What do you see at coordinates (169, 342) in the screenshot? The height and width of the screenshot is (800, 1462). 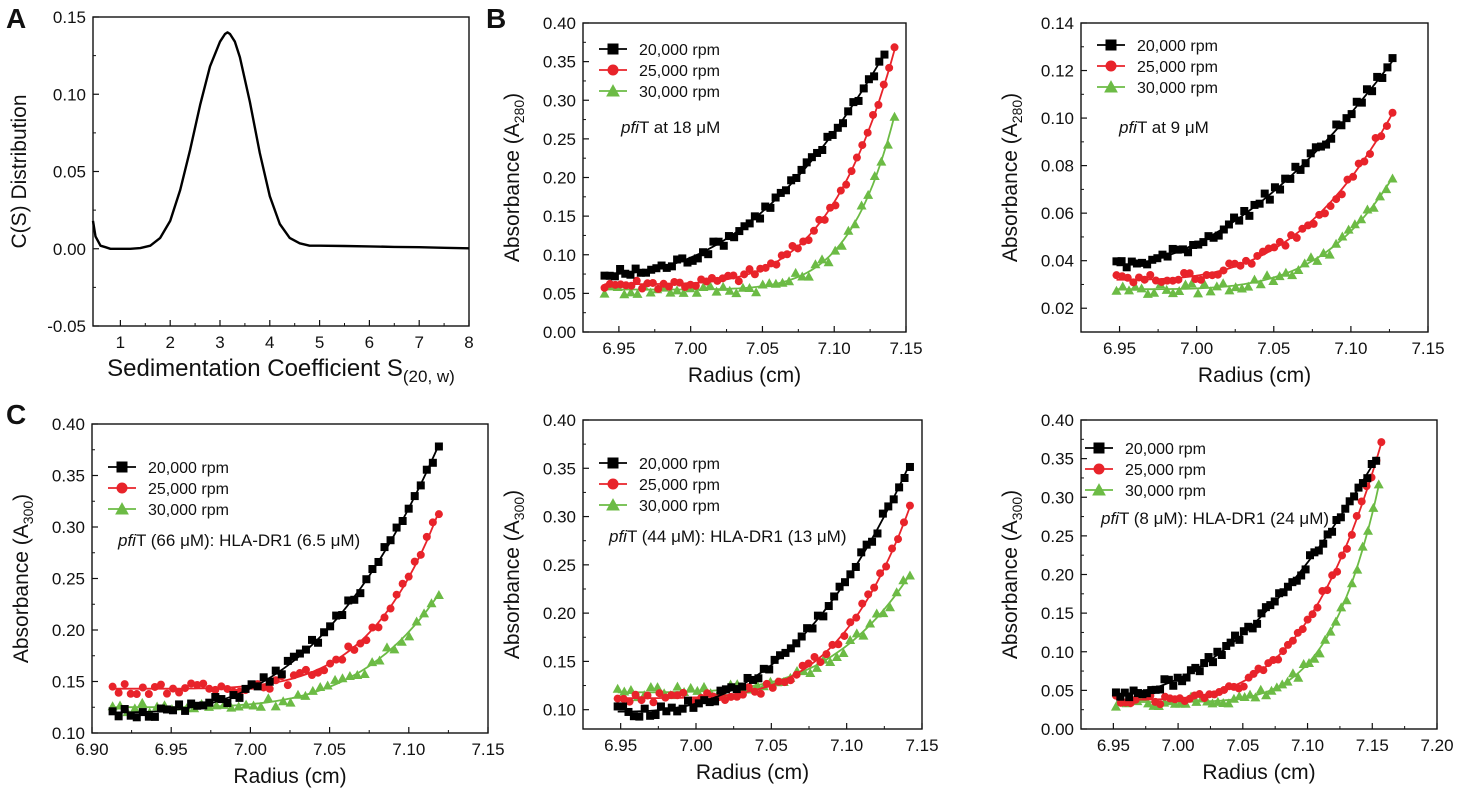 I see `x-tick-label: 2` at bounding box center [169, 342].